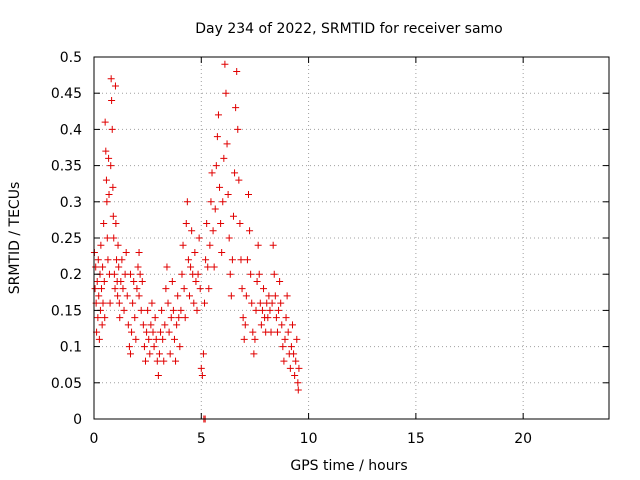 The width and height of the screenshot is (640, 480). I want to click on y-tick-labels: 0 0.05 0.1 0.15 0.2 0.25 0.3 0.35 0.4 0.45 0.5, so click(66, 239).